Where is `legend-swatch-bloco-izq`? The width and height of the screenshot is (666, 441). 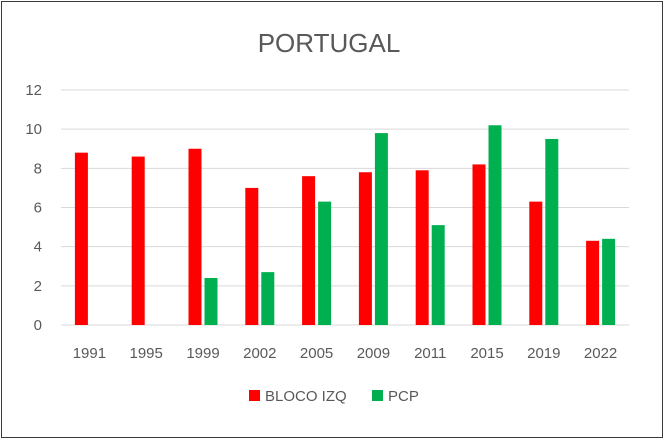 legend-swatch-bloco-izq is located at coordinates (254, 395).